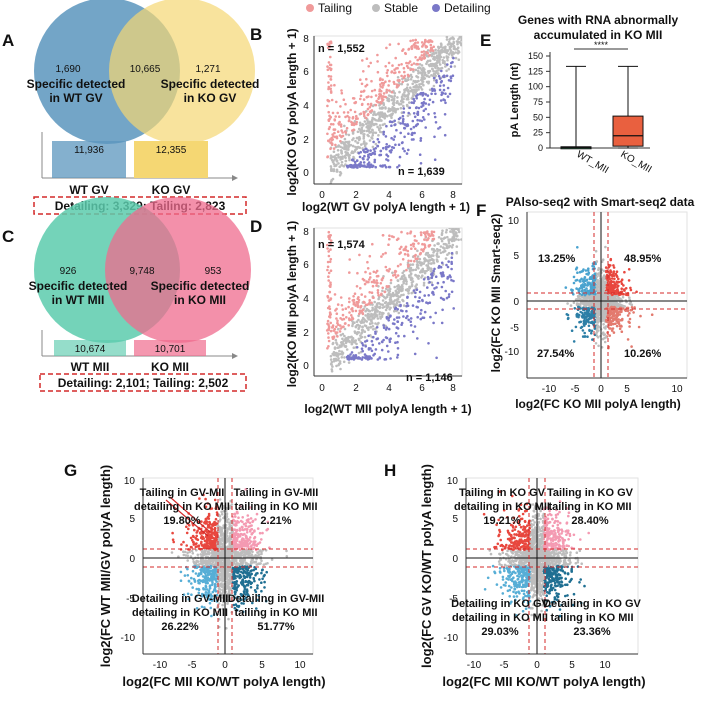 This screenshot has width=709, height=701. Describe the element at coordinates (200, 286) in the screenshot. I see `venn-c-right-label-1: Specific detected` at that location.